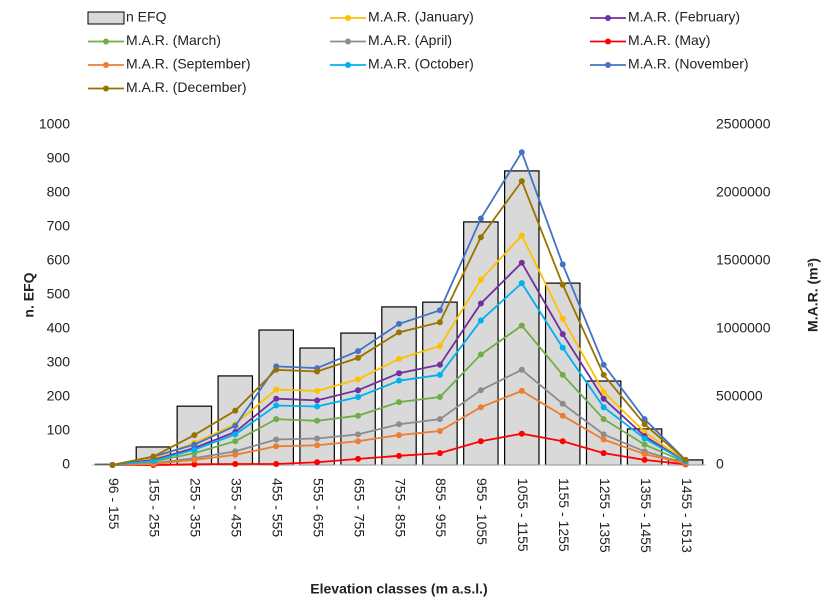 This screenshot has height=603, width=826. What do you see at coordinates (421, 17) in the screenshot?
I see `legend-label: M.A.R. (January)` at bounding box center [421, 17].